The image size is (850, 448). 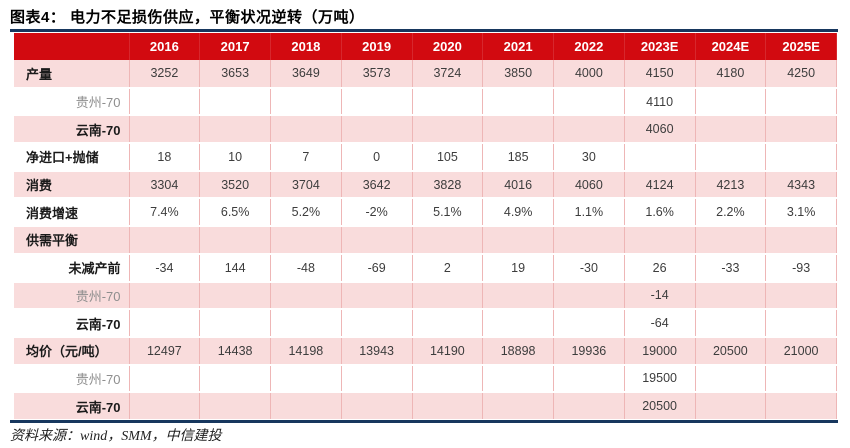 What do you see at coordinates (448, 268) in the screenshot?
I see `table-cell: 2` at bounding box center [448, 268].